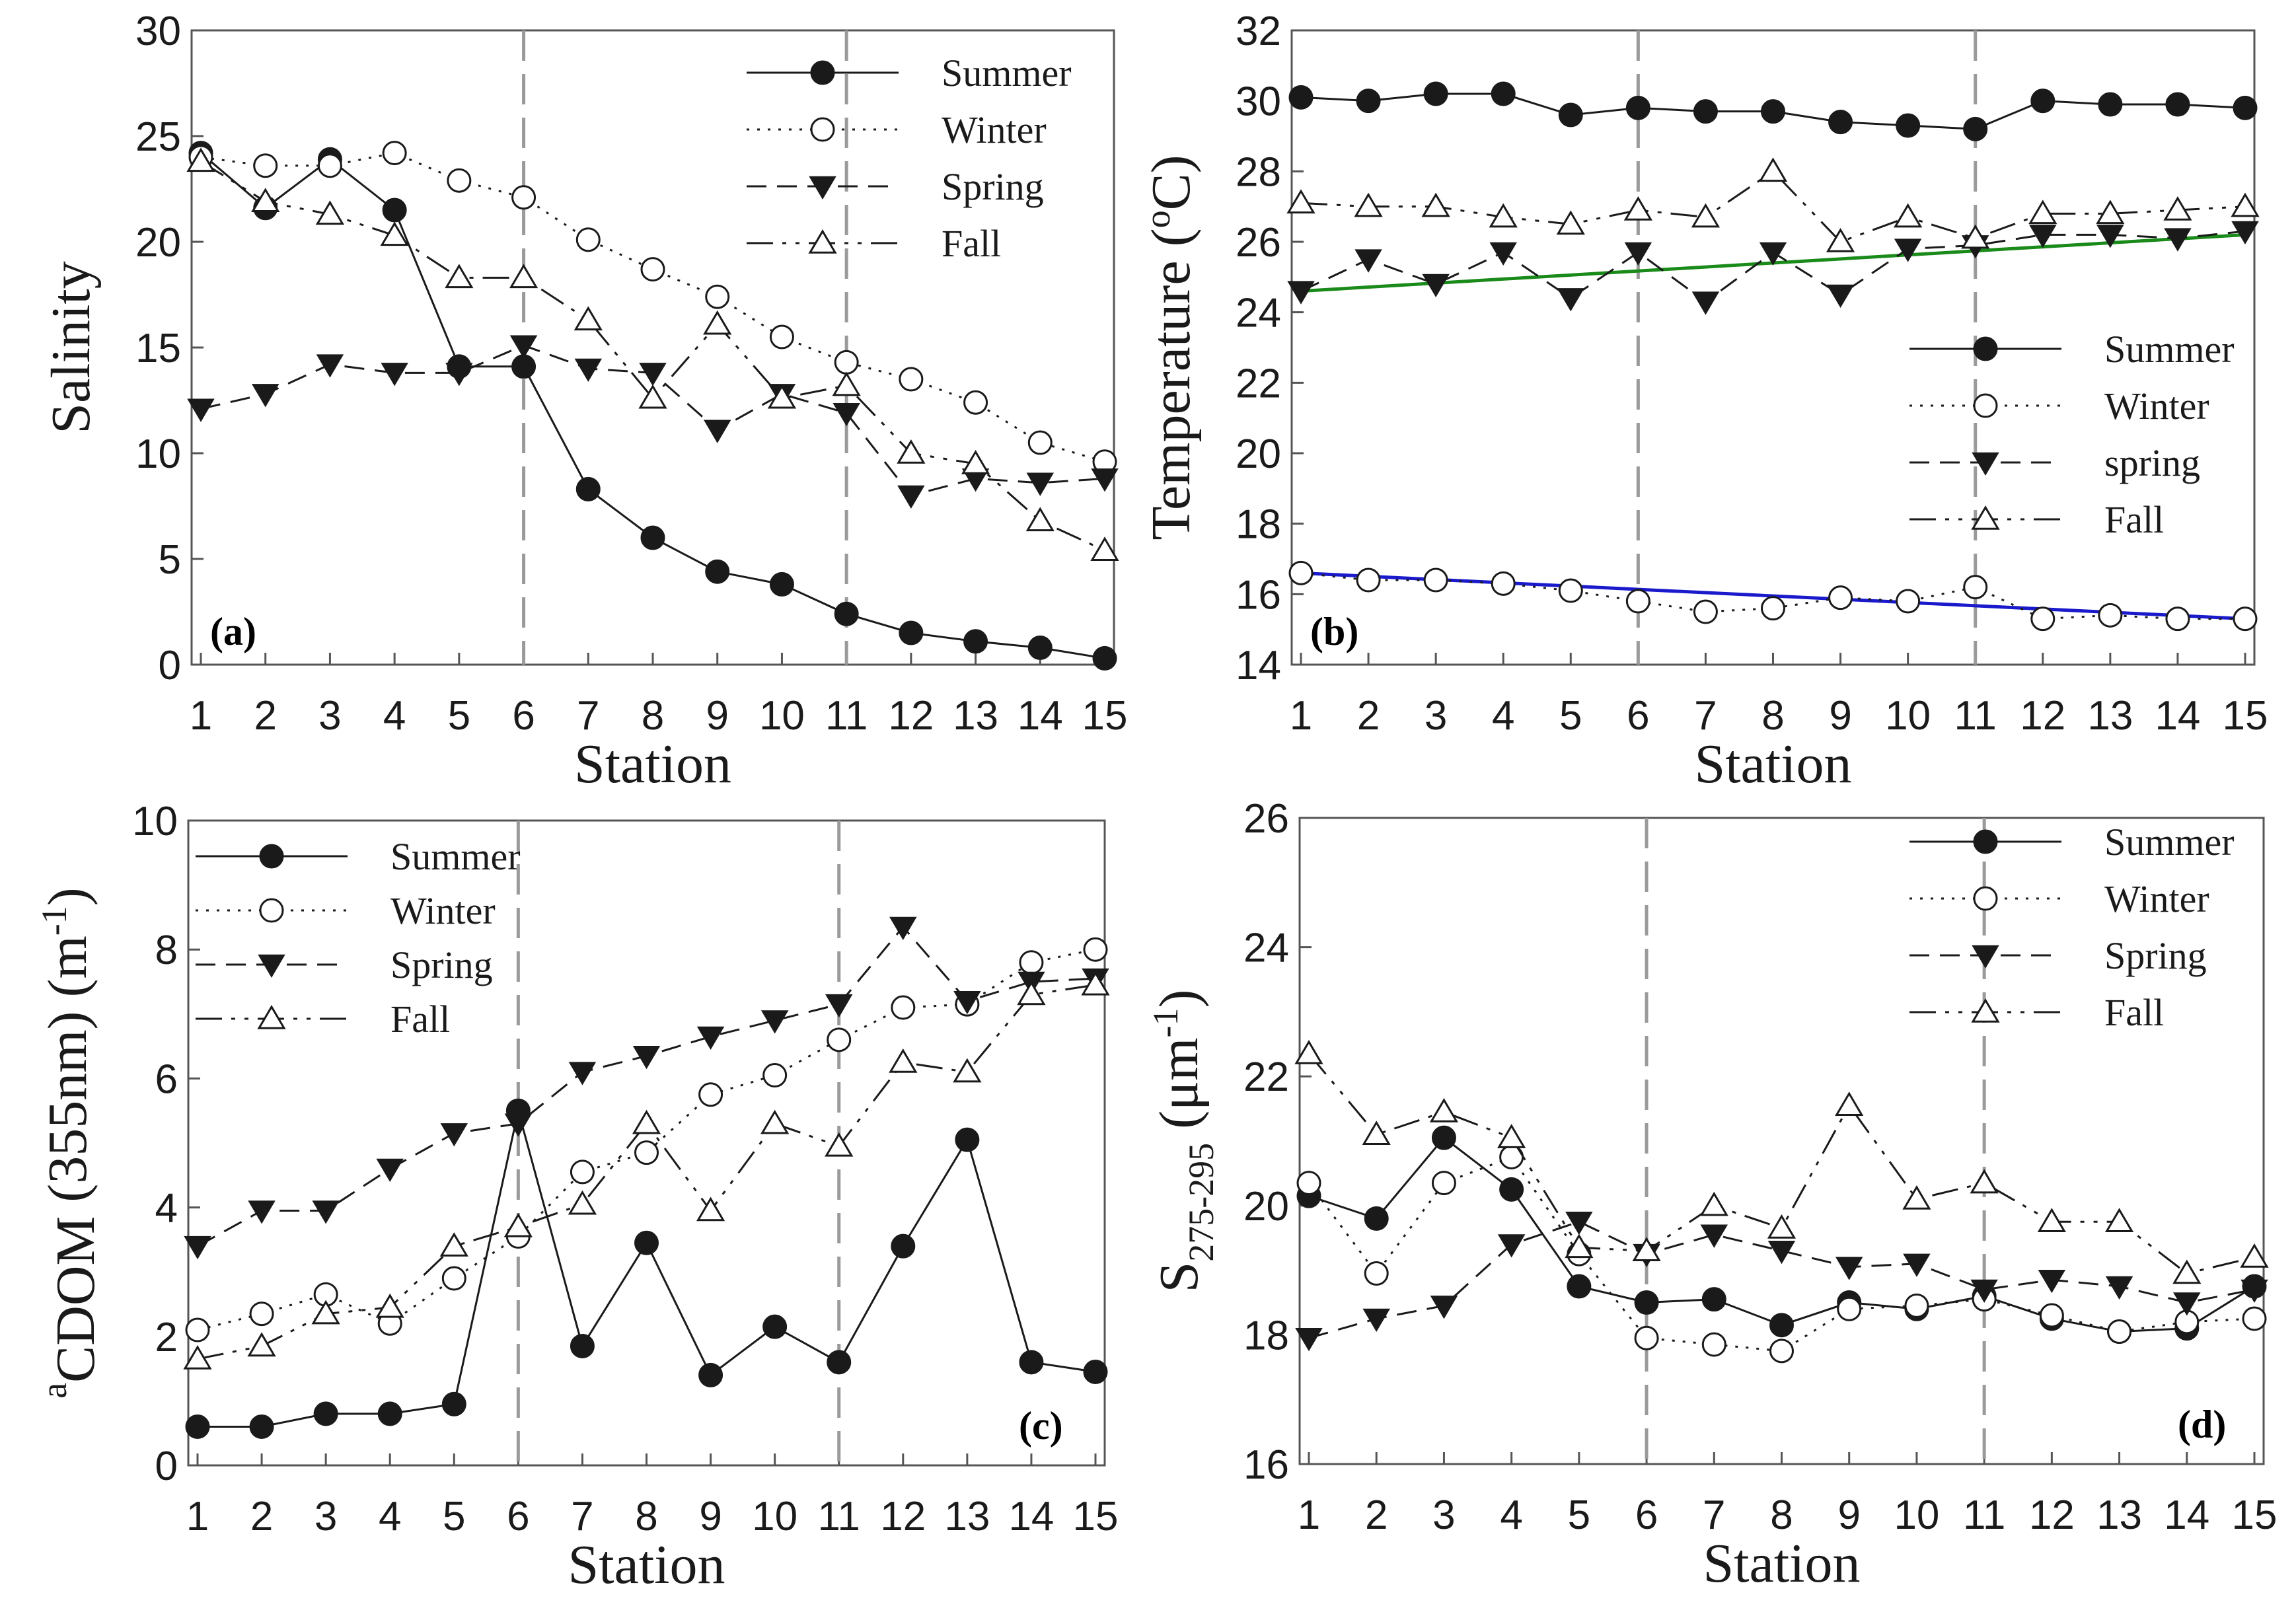 This screenshot has width=2296, height=1616. I want to click on legend-marker-summer, so click(822, 72).